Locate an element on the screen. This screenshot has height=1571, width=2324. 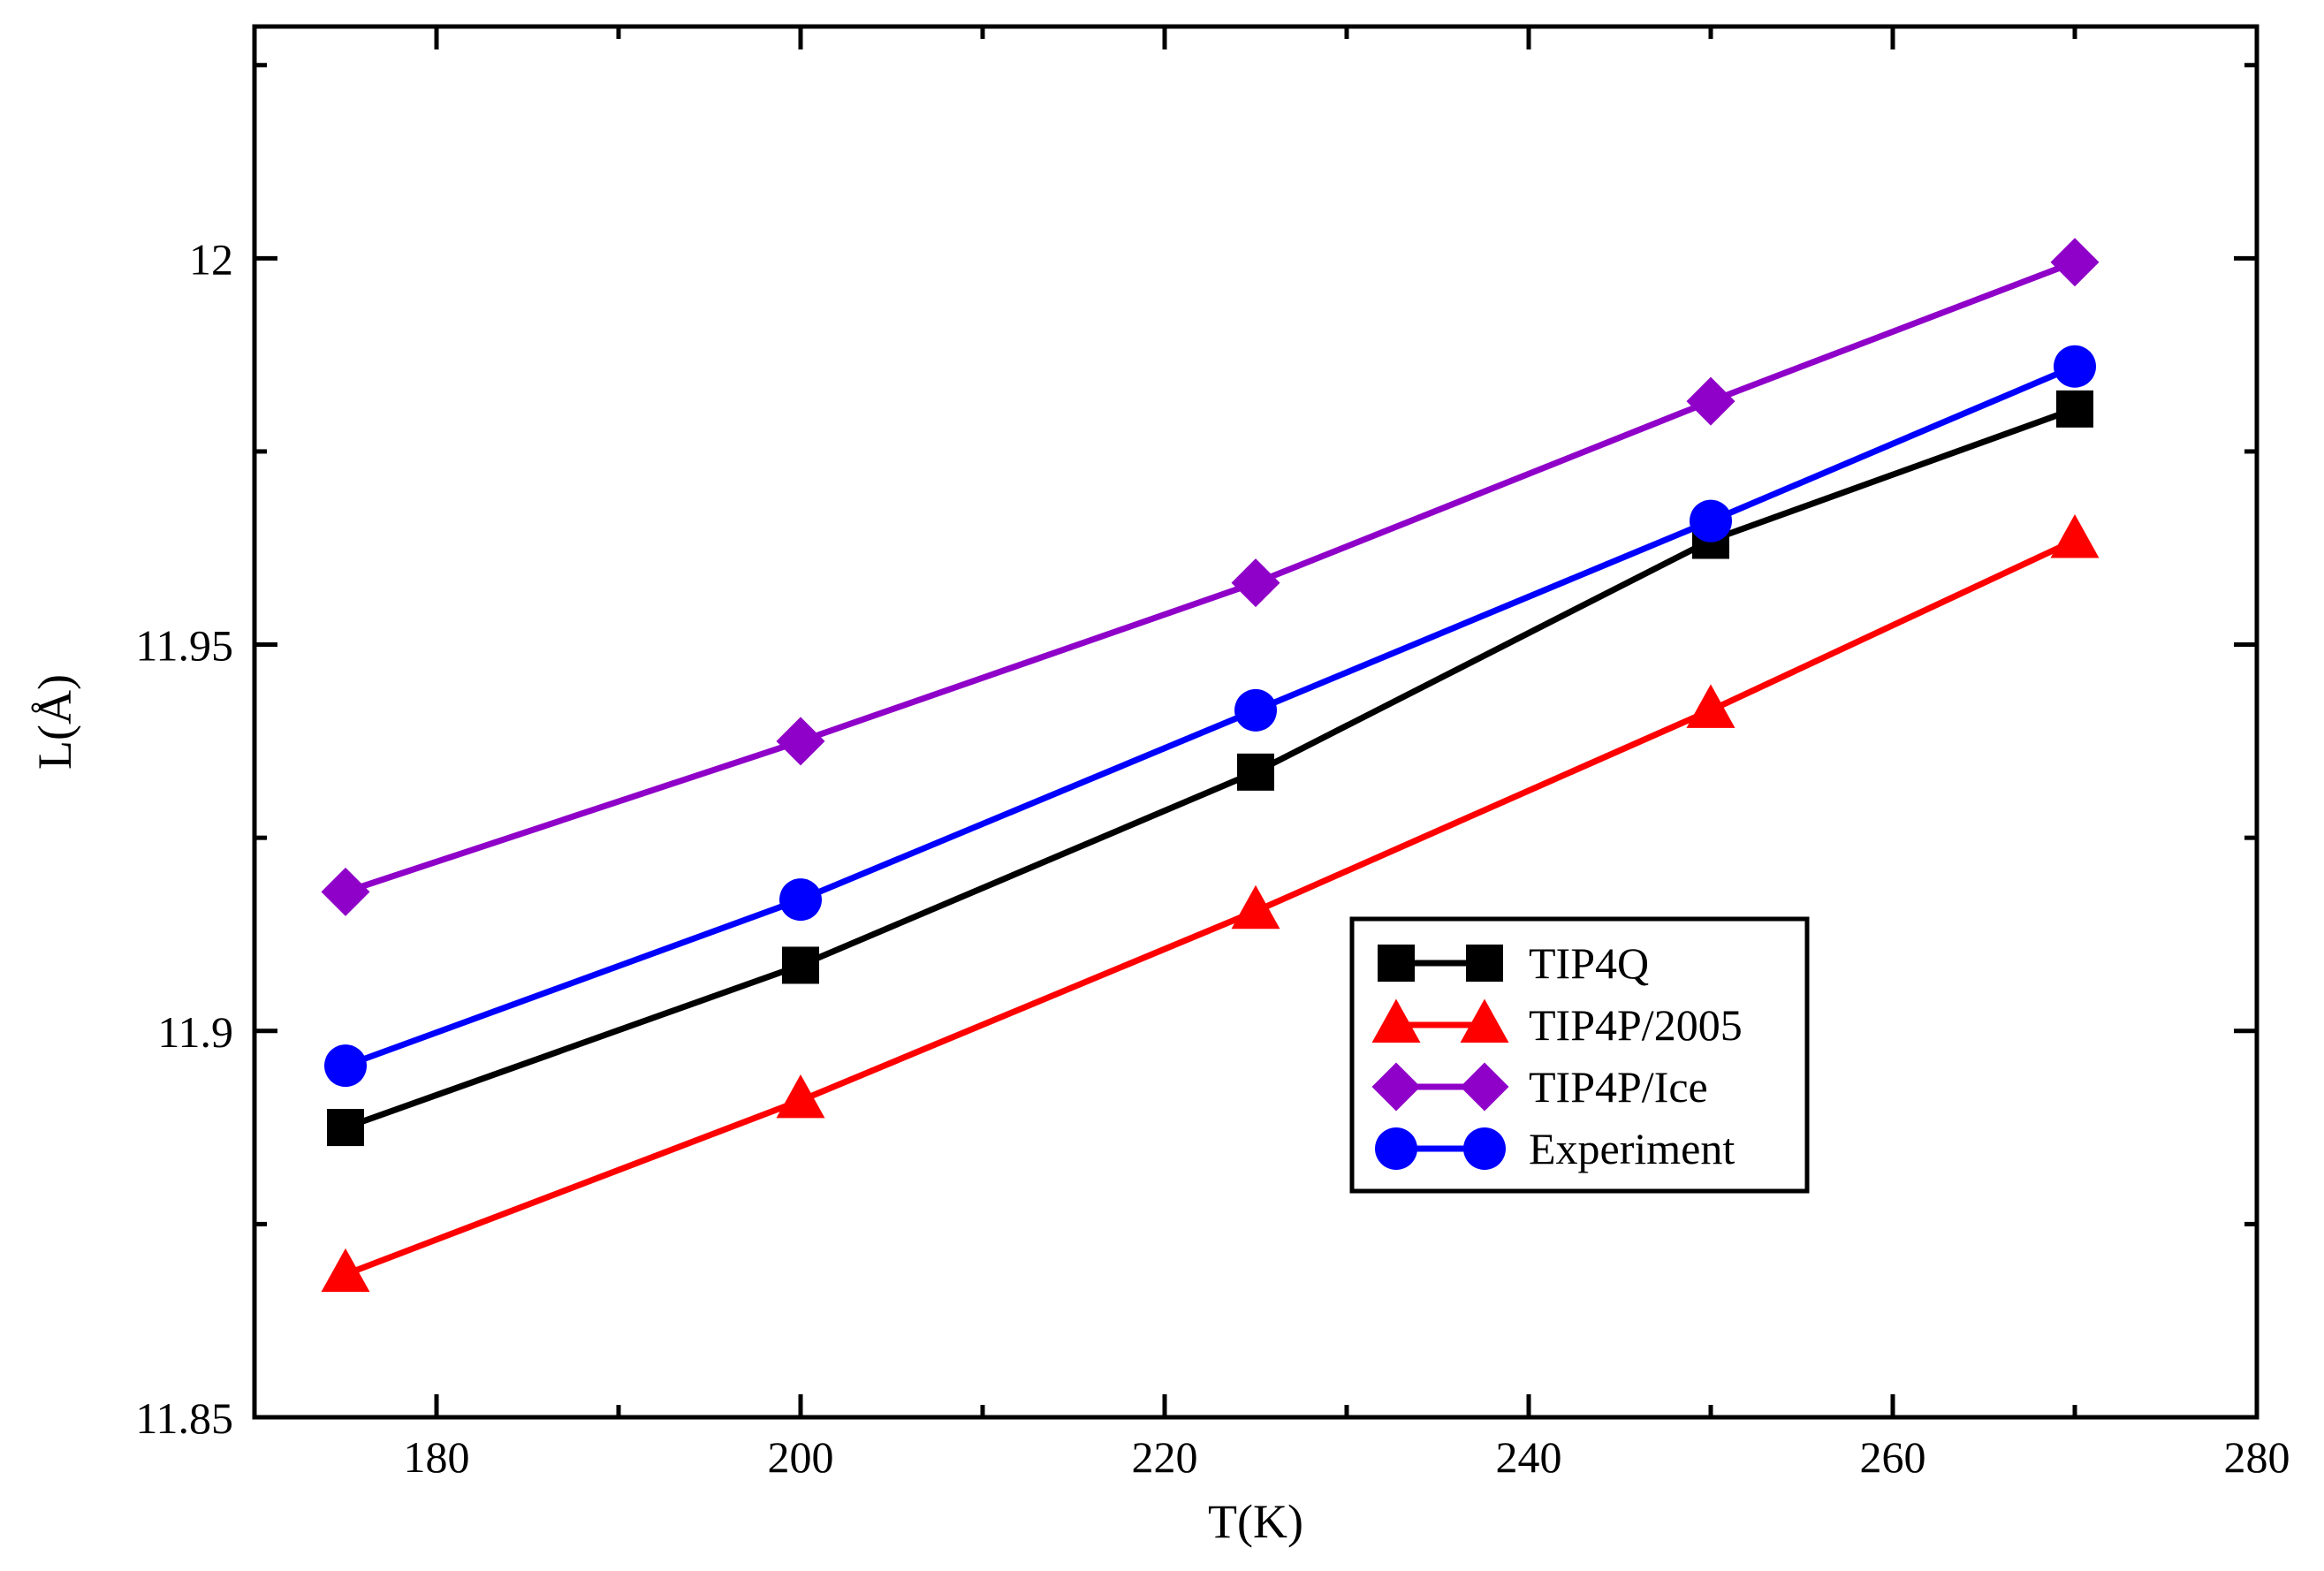
legend-item-experiment: Experiment is located at coordinates (1555, 1149).